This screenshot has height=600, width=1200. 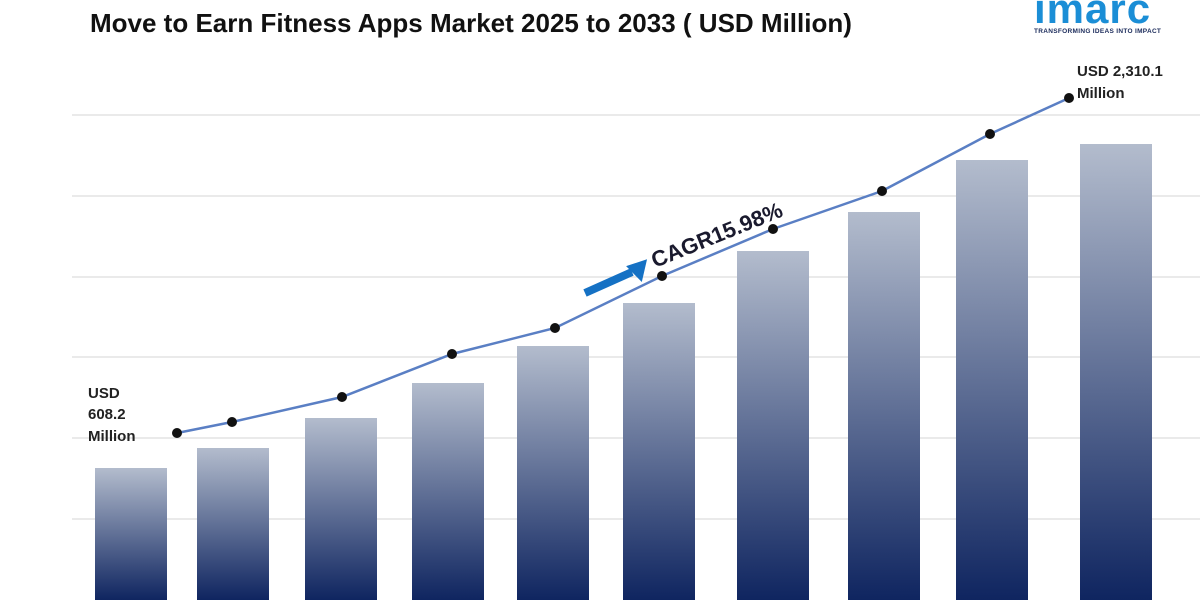 What do you see at coordinates (104, 393) in the screenshot?
I see `start-value-label-line1: USD` at bounding box center [104, 393].